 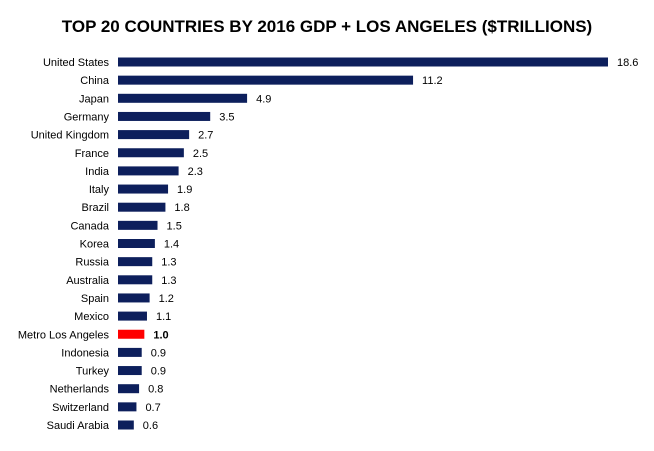 I want to click on category-label-turkey: Turkey, so click(x=93, y=372).